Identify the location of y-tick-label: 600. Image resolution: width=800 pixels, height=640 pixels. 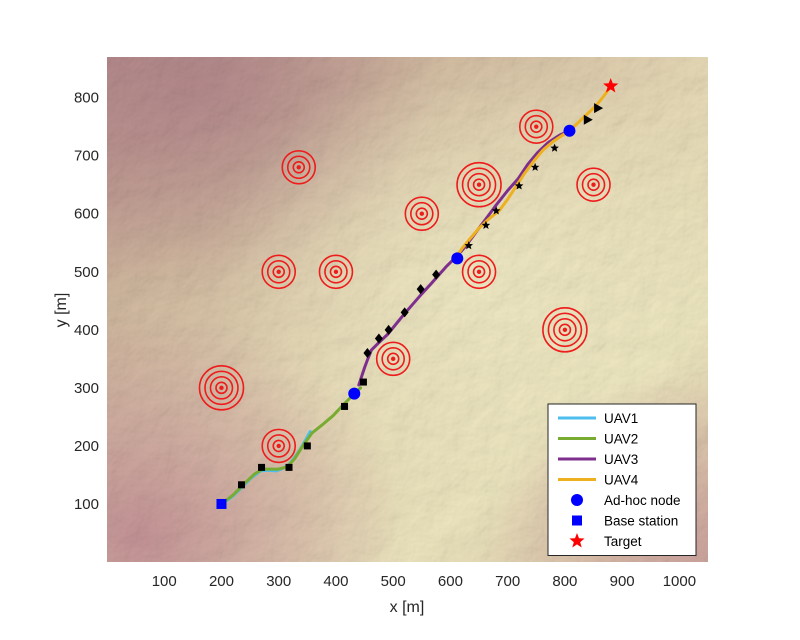
(86, 214).